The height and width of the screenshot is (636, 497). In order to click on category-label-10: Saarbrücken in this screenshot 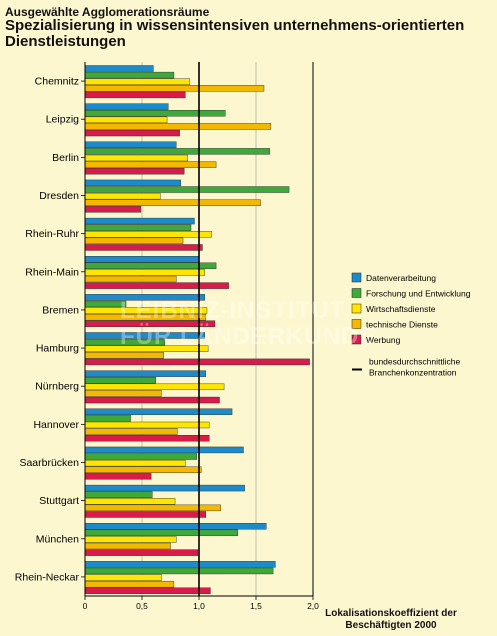, I will do `click(49, 463)`.